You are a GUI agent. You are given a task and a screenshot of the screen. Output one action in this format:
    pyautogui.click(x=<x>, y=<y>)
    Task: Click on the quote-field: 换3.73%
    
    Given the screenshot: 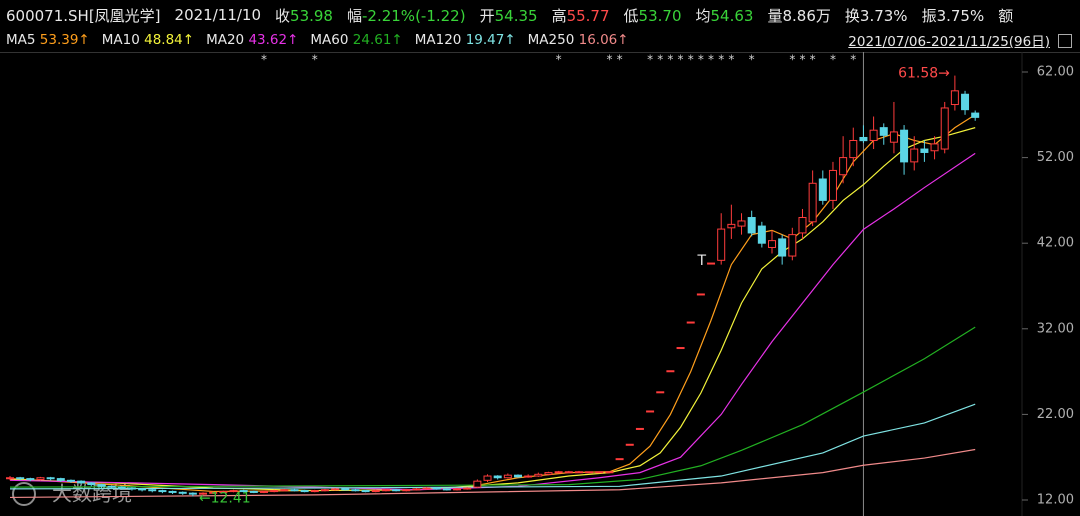 What is the action you would take?
    pyautogui.click(x=876, y=15)
    